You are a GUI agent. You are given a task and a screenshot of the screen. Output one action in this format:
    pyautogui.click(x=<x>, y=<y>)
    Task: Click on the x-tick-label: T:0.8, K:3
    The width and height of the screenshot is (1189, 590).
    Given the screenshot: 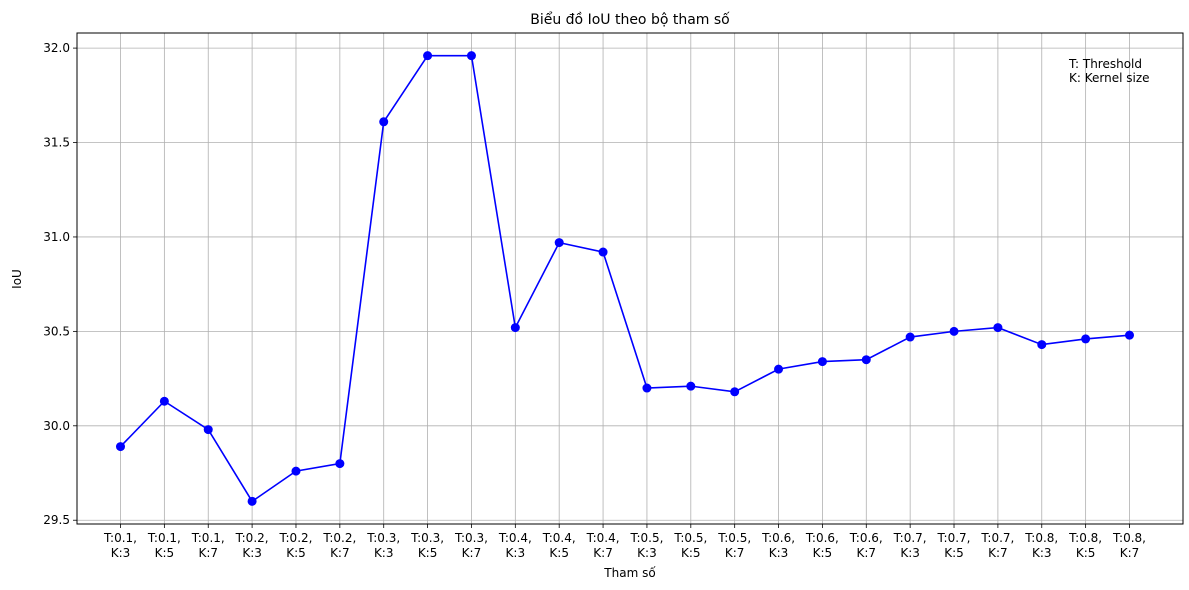 What is the action you would take?
    pyautogui.click(x=1041, y=545)
    